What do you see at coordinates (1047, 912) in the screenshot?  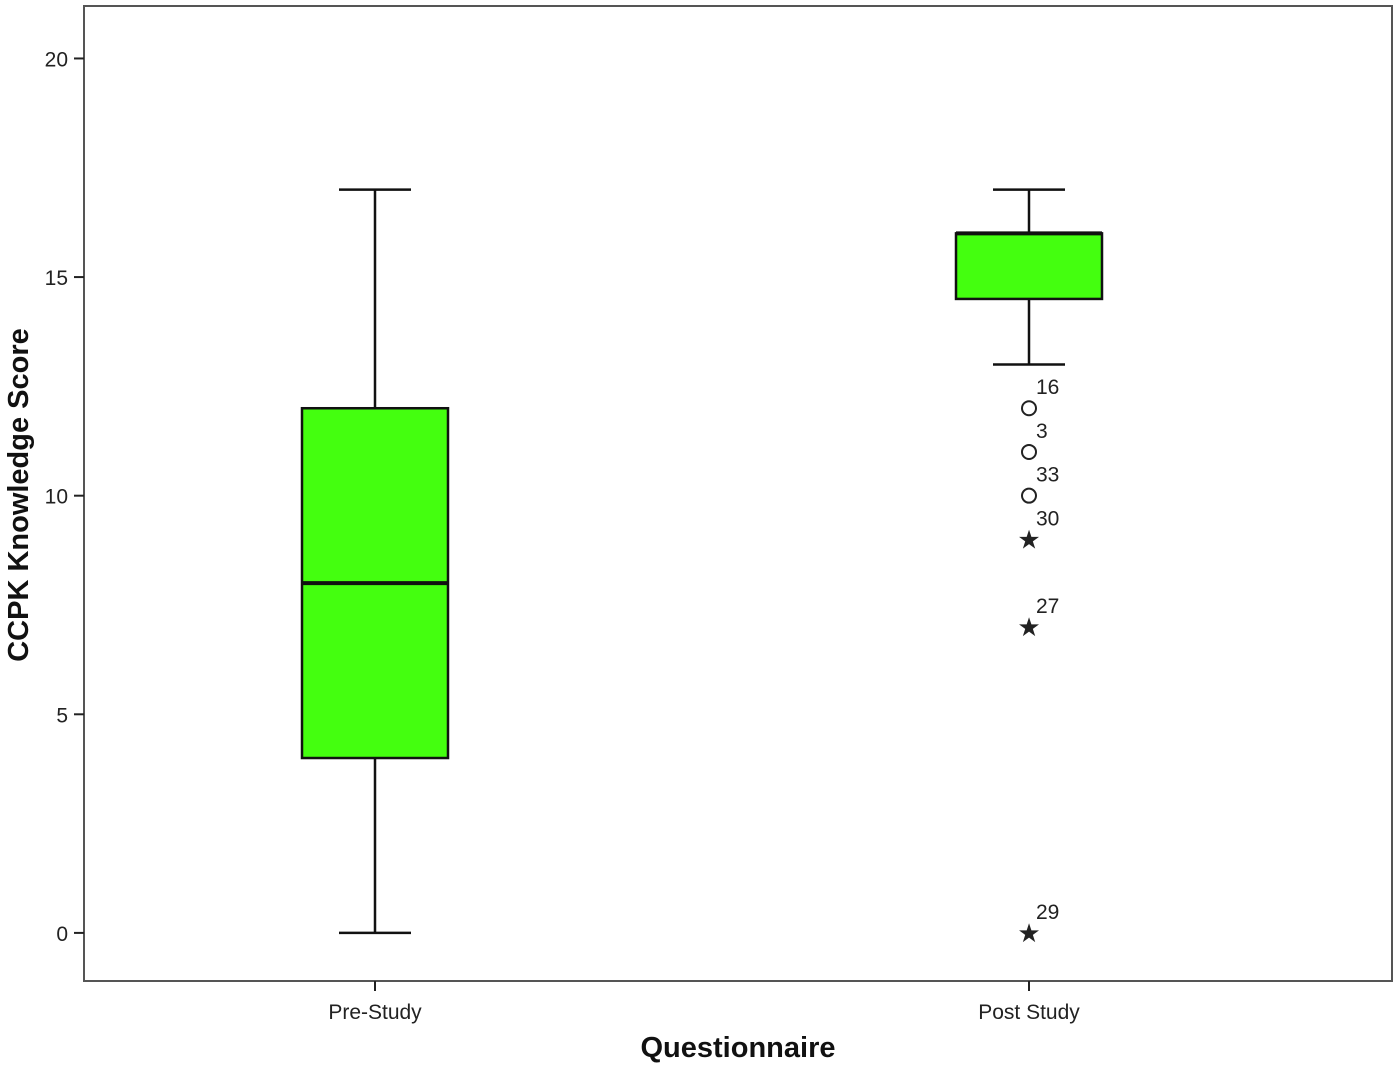 I see `outlier-label: 29` at bounding box center [1047, 912].